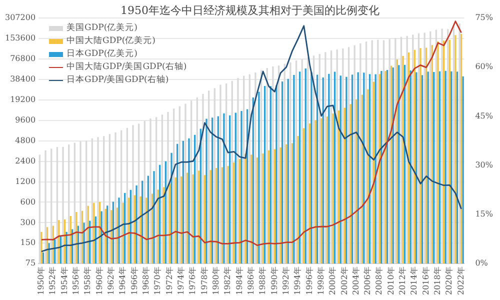 This screenshot has width=500, height=300. What do you see at coordinates (285, 280) in the screenshot?
I see `x-tick-label: 1992年` at bounding box center [285, 280].